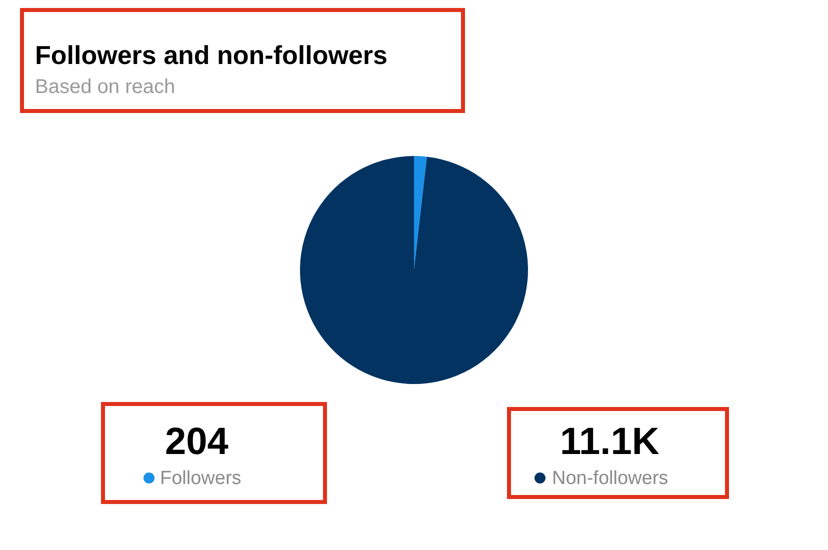 The height and width of the screenshot is (550, 828). What do you see at coordinates (610, 478) in the screenshot?
I see `legend-label: Non-followers` at bounding box center [610, 478].